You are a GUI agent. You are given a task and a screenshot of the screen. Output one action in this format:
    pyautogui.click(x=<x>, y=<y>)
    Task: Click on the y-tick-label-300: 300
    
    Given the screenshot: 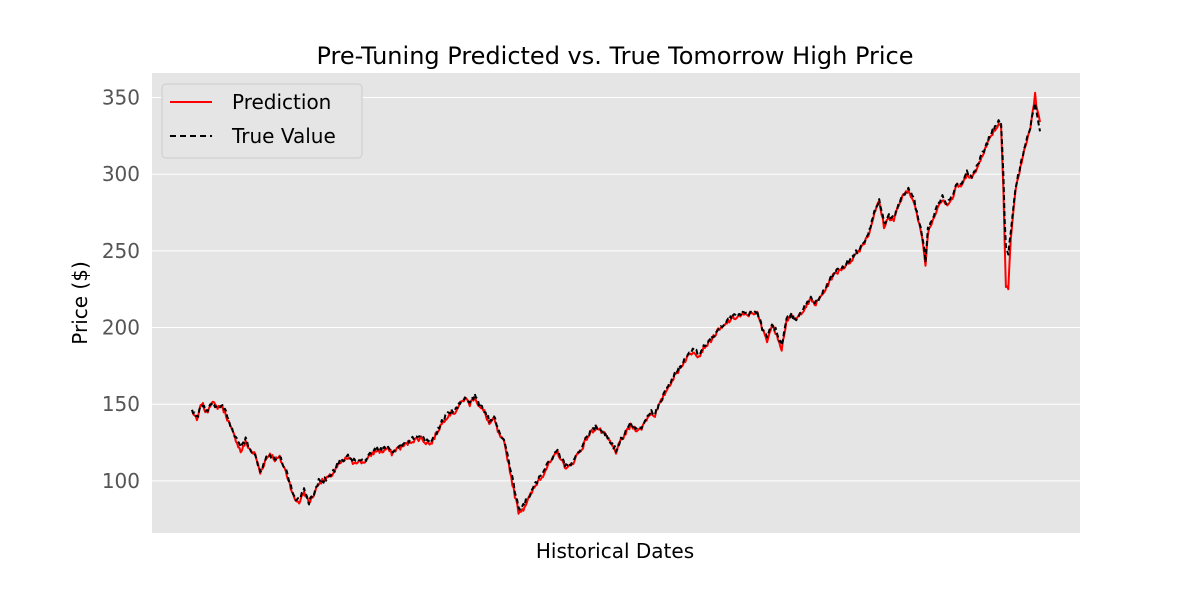 What is the action you would take?
    pyautogui.click(x=121, y=174)
    